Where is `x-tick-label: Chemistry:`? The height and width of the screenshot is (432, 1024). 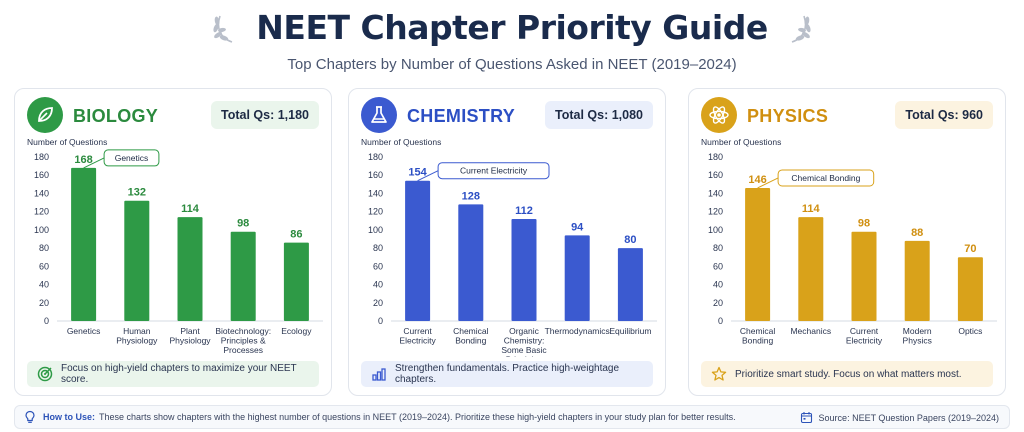
x-tick-label: Chemistry: is located at coordinates (524, 341).